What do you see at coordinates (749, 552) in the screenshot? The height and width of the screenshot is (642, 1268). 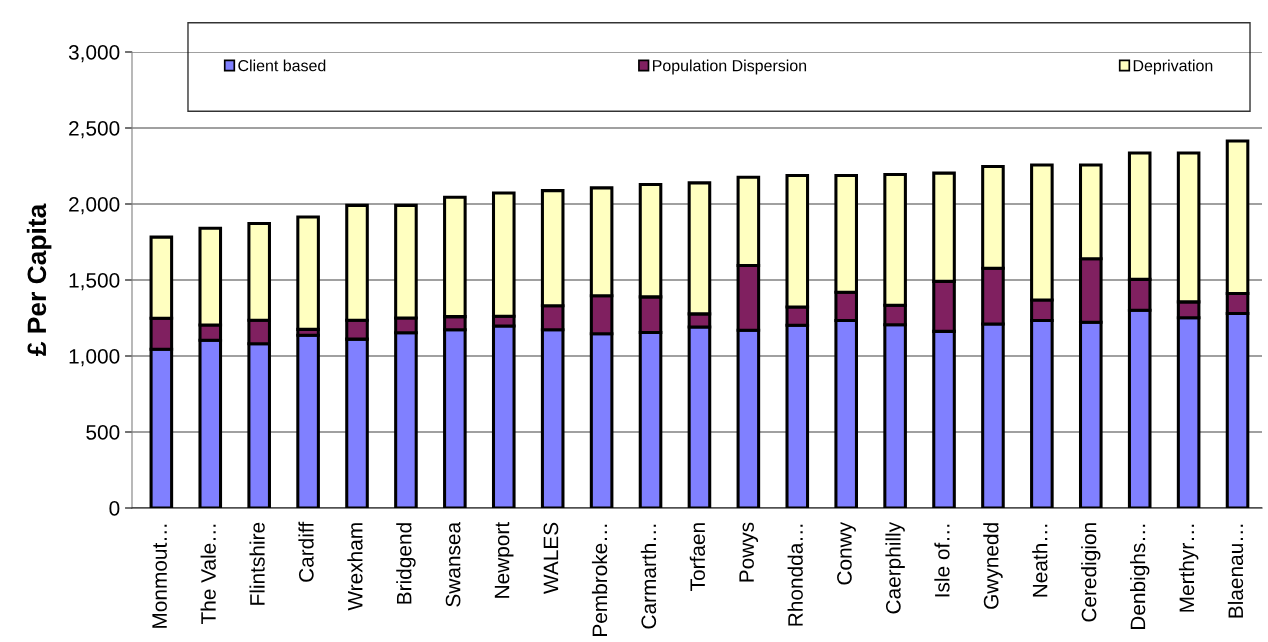 I see `x-tick-label: Powys` at bounding box center [749, 552].